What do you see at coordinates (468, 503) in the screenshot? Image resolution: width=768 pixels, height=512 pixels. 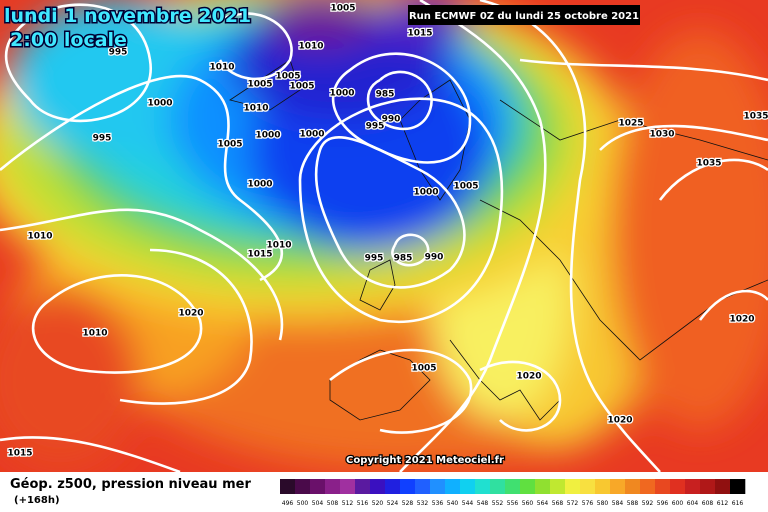 I see `colorbar-label: 544` at bounding box center [468, 503].